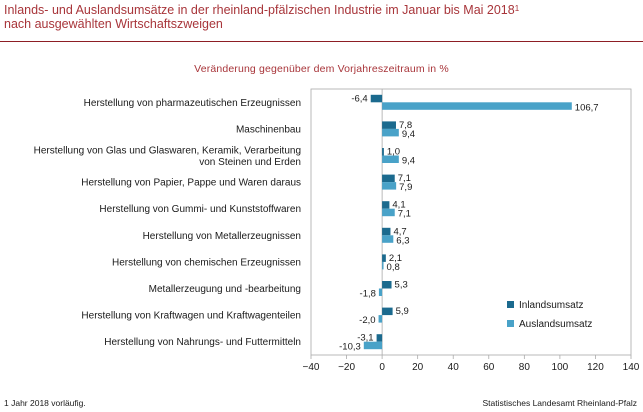  Describe the element at coordinates (551, 305) in the screenshot. I see `legend-label-inland: Inlandsumsatz` at that location.